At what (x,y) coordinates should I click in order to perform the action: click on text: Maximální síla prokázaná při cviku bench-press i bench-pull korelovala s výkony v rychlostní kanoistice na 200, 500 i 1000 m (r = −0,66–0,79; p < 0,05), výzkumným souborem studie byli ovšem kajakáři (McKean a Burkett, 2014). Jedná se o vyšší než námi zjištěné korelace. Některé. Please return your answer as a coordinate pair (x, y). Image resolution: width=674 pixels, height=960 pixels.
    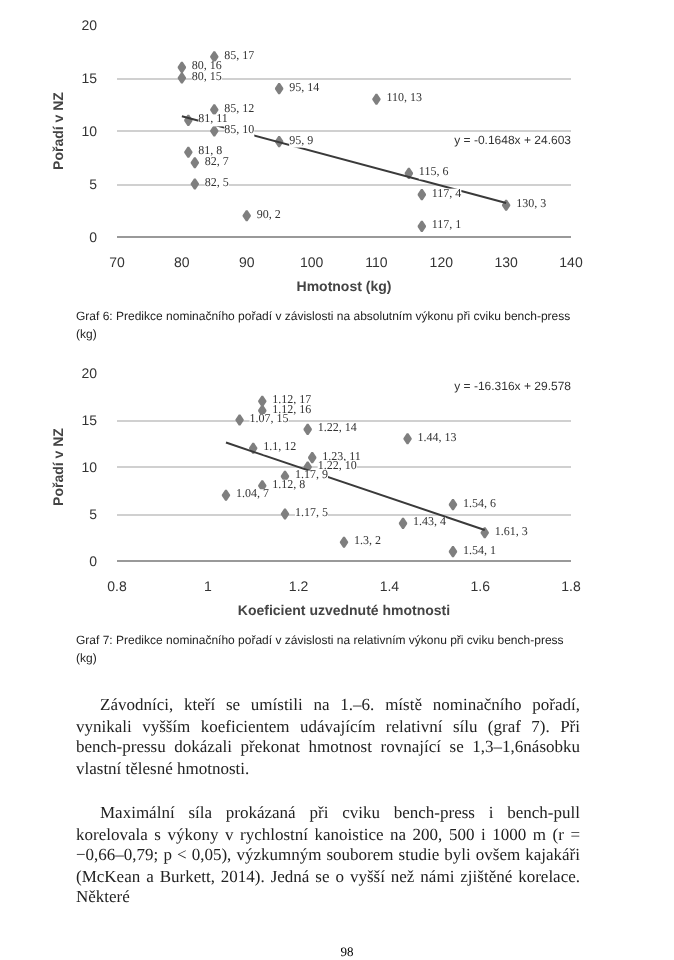
    Looking at the image, I should click on (328, 854).